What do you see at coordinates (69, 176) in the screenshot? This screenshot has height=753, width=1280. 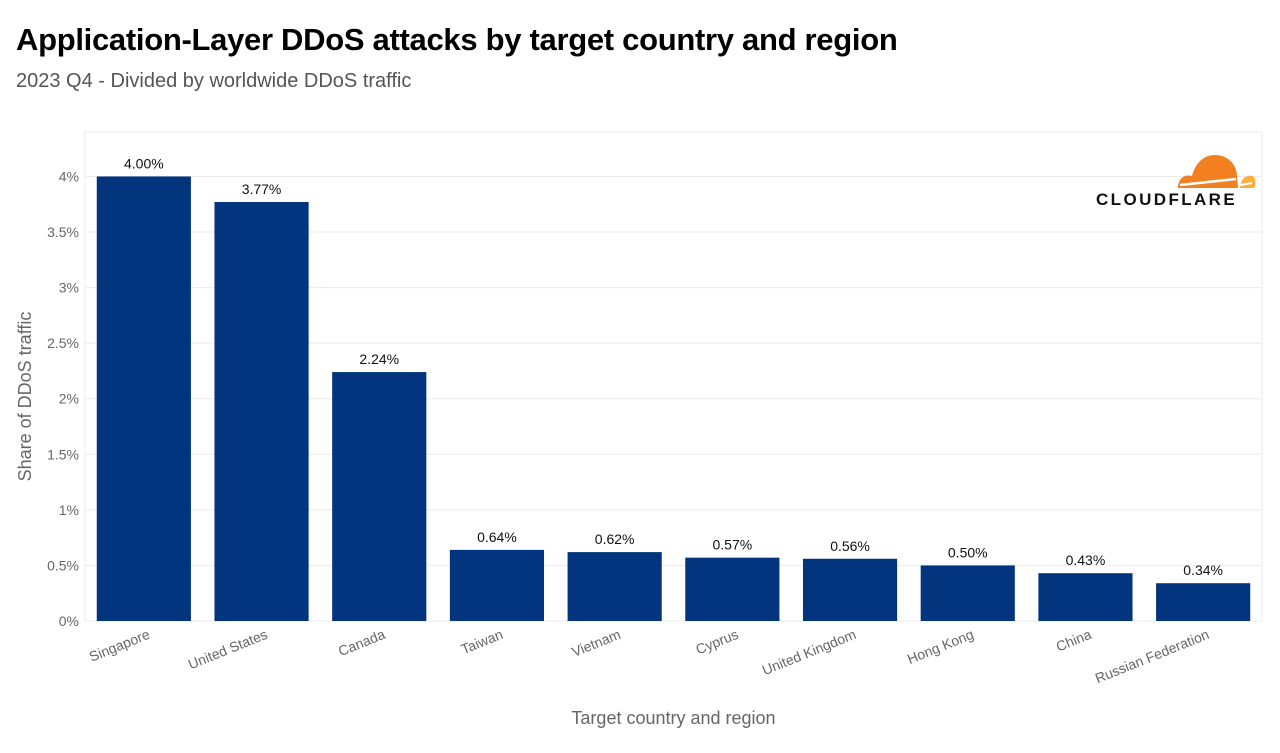 I see `y-tick-label: 4%` at bounding box center [69, 176].